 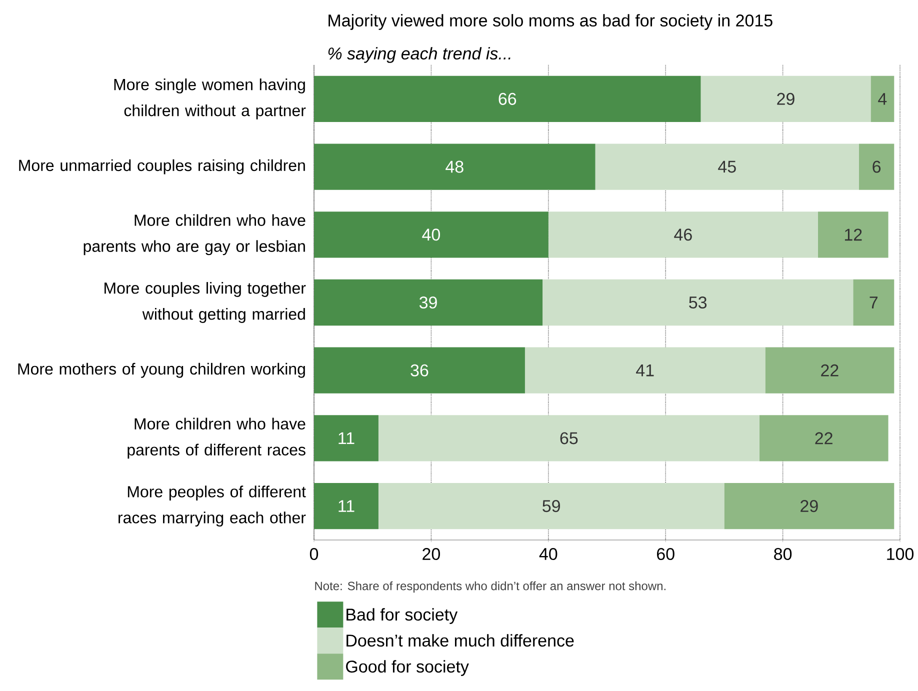 What do you see at coordinates (783, 554) in the screenshot?
I see `x-tick-label: 80` at bounding box center [783, 554].